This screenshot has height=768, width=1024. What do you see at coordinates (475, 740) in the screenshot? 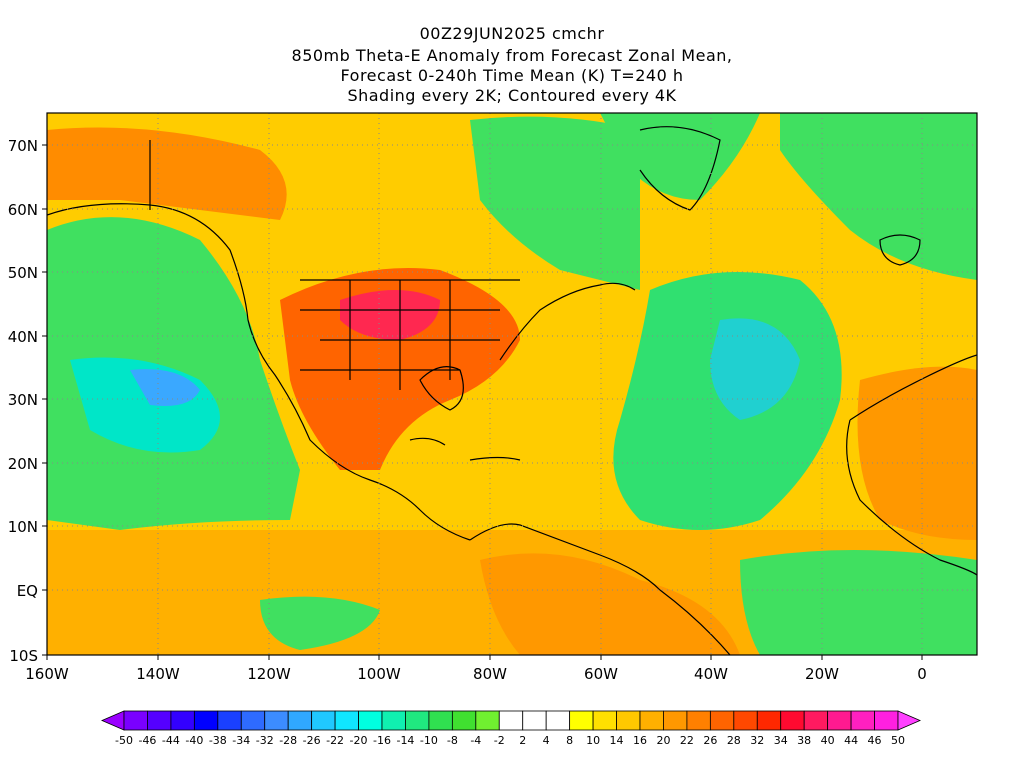
I see `colorbar-label: -4` at bounding box center [475, 740].